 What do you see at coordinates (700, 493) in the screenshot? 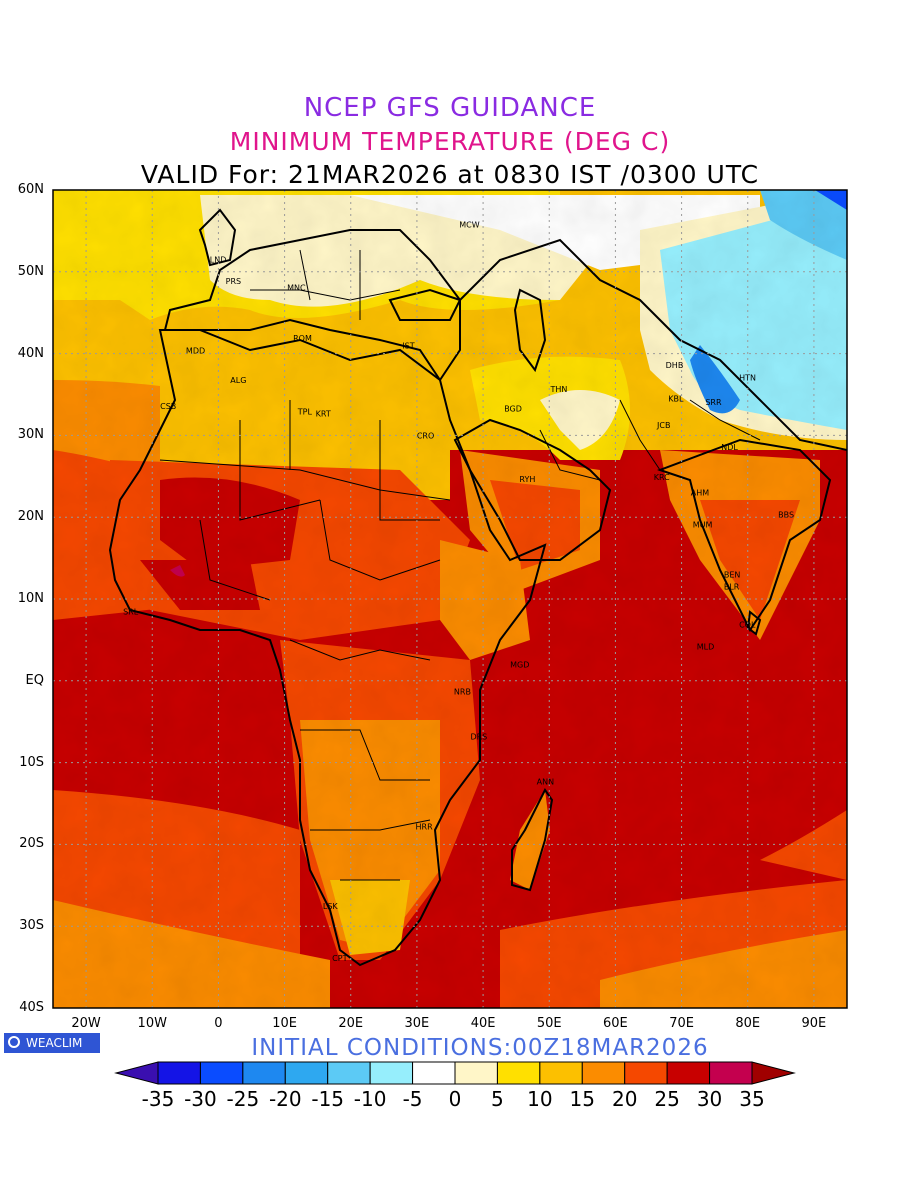
I see `city-label: AHM` at bounding box center [700, 493].